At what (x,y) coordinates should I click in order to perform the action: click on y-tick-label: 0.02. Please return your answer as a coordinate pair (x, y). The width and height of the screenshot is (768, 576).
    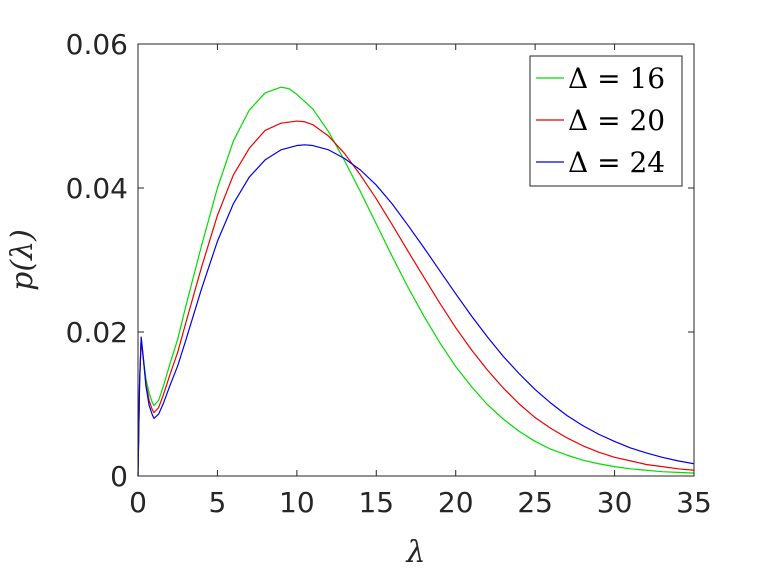
    Looking at the image, I should click on (97, 332).